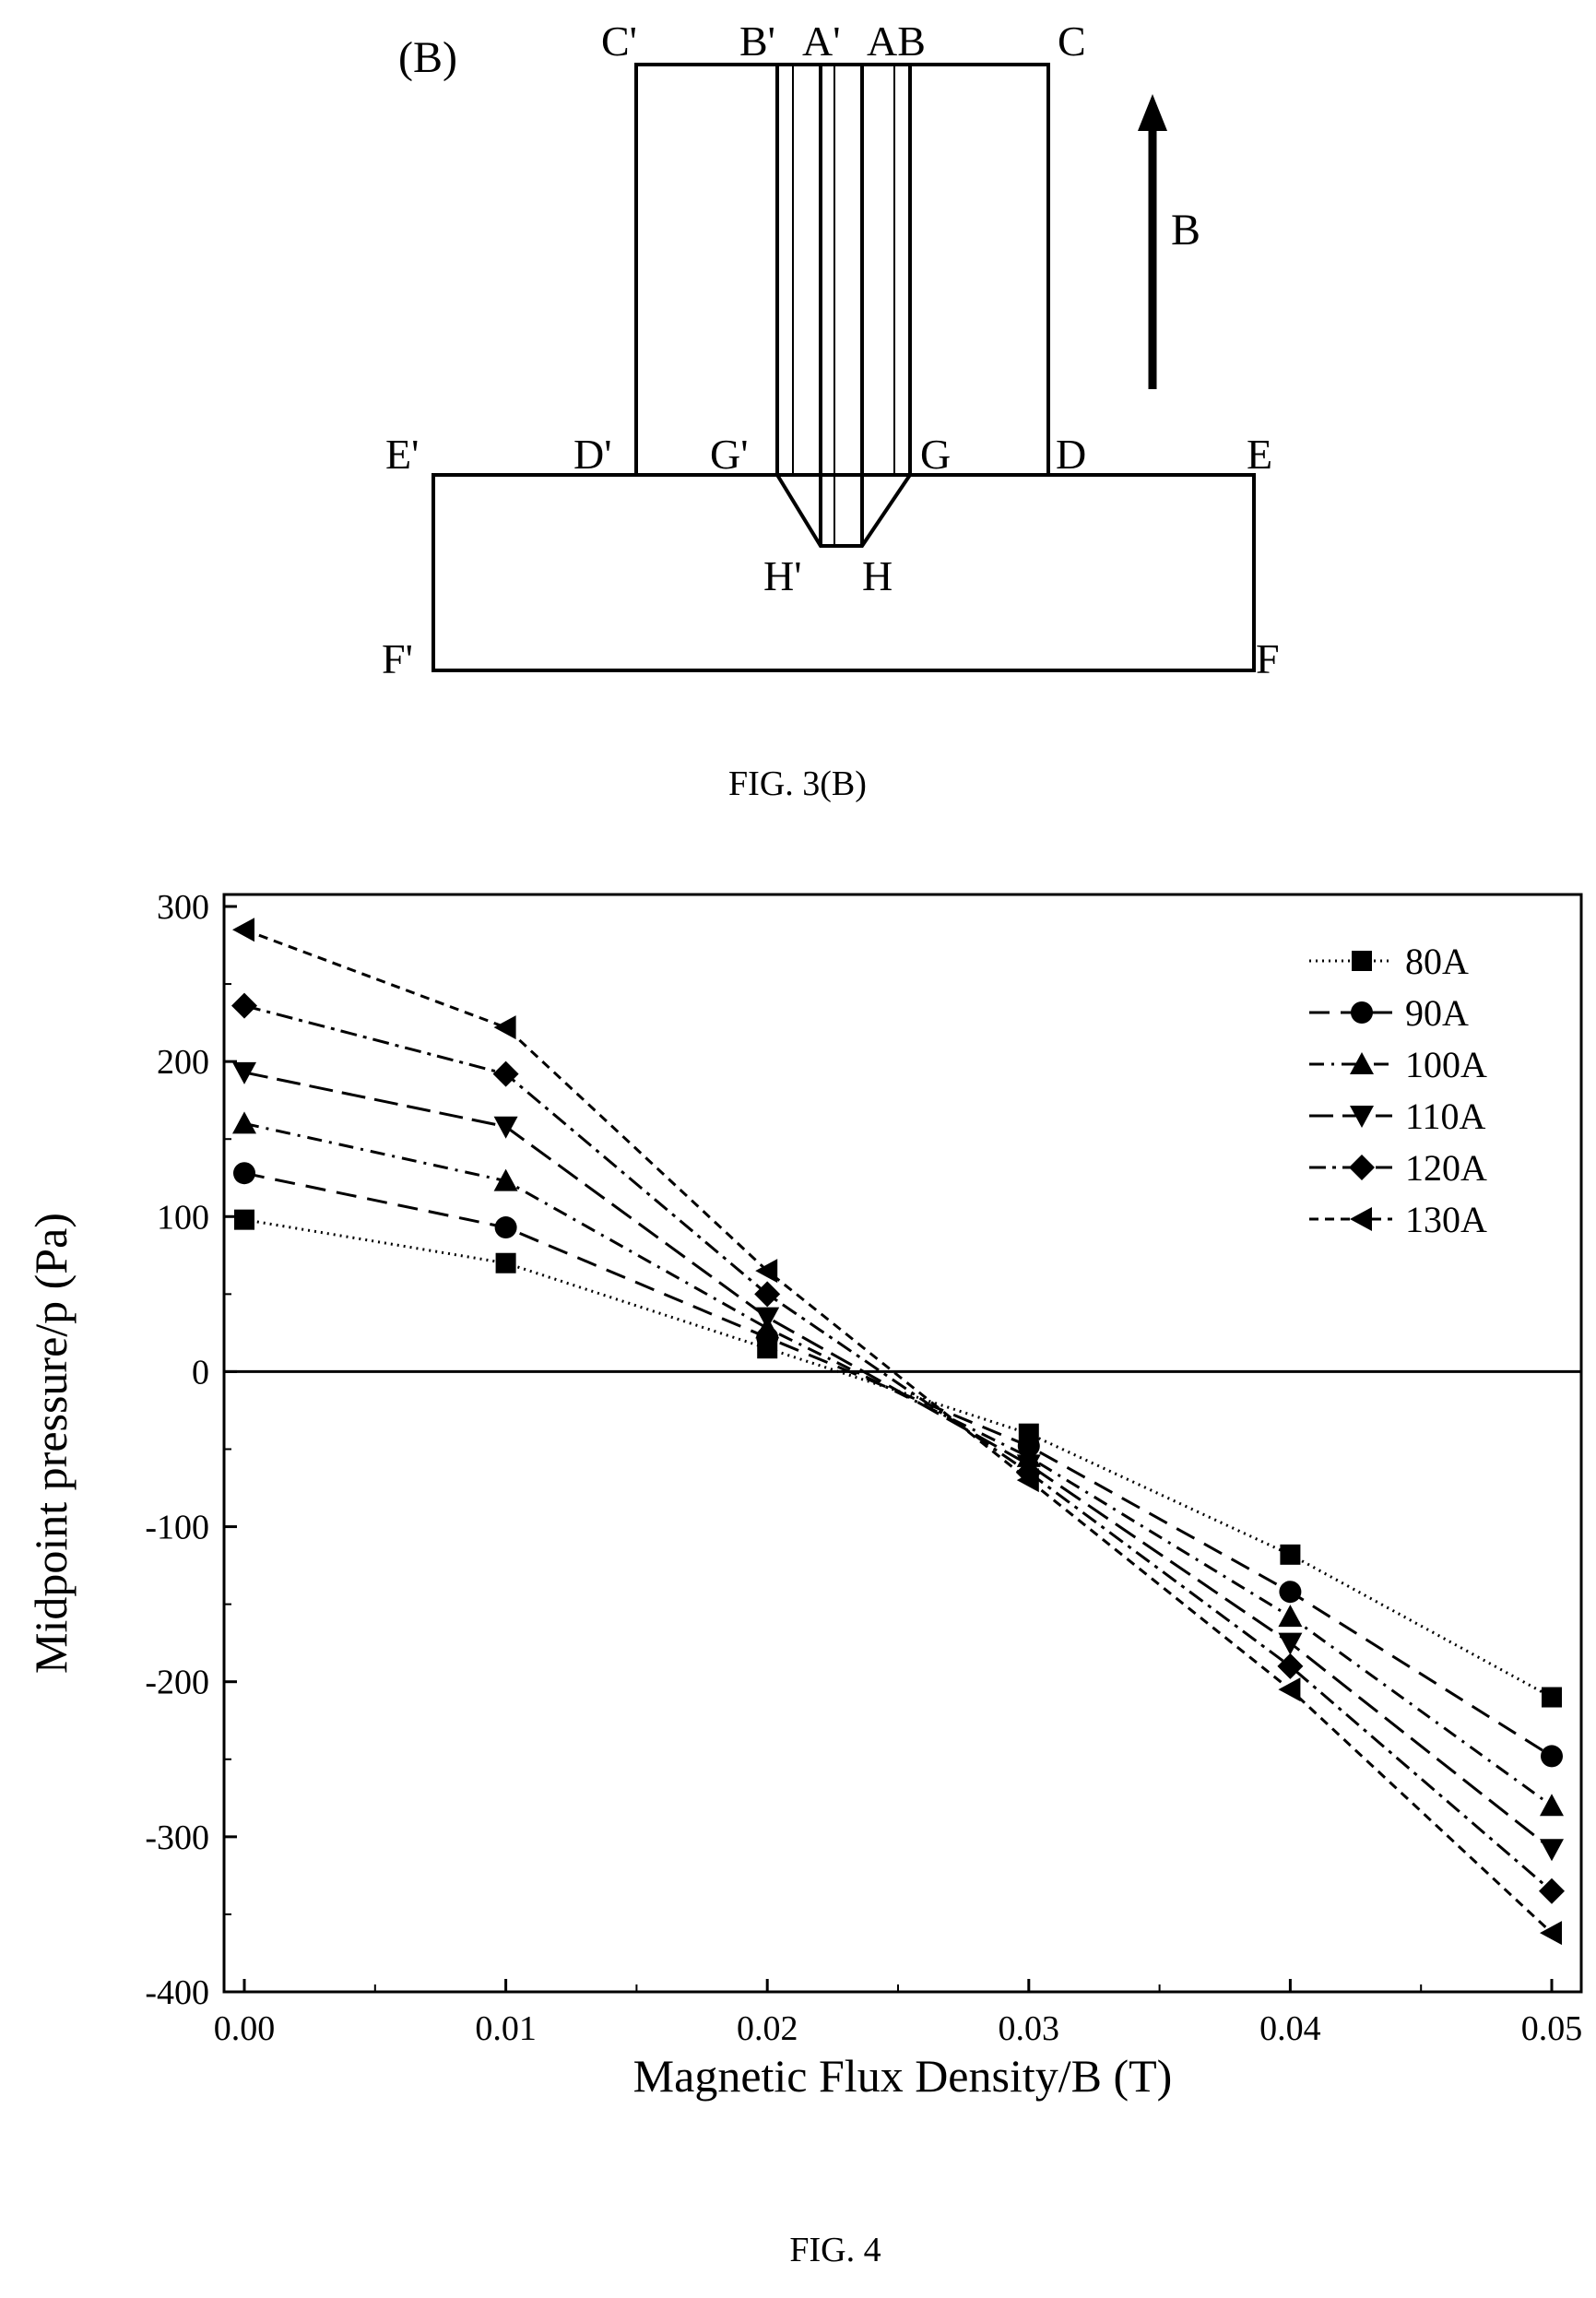  What do you see at coordinates (821, 41) in the screenshot?
I see `label-a-prime: A'` at bounding box center [821, 41].